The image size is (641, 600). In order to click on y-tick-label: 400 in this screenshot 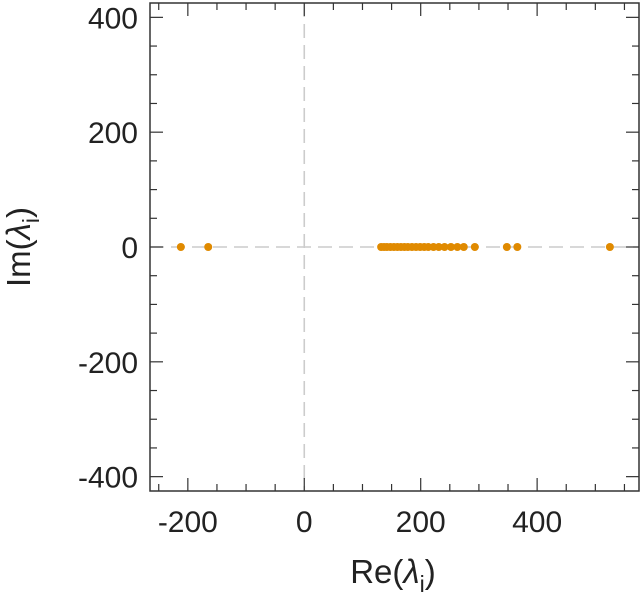, I will do `click(113, 18)`.